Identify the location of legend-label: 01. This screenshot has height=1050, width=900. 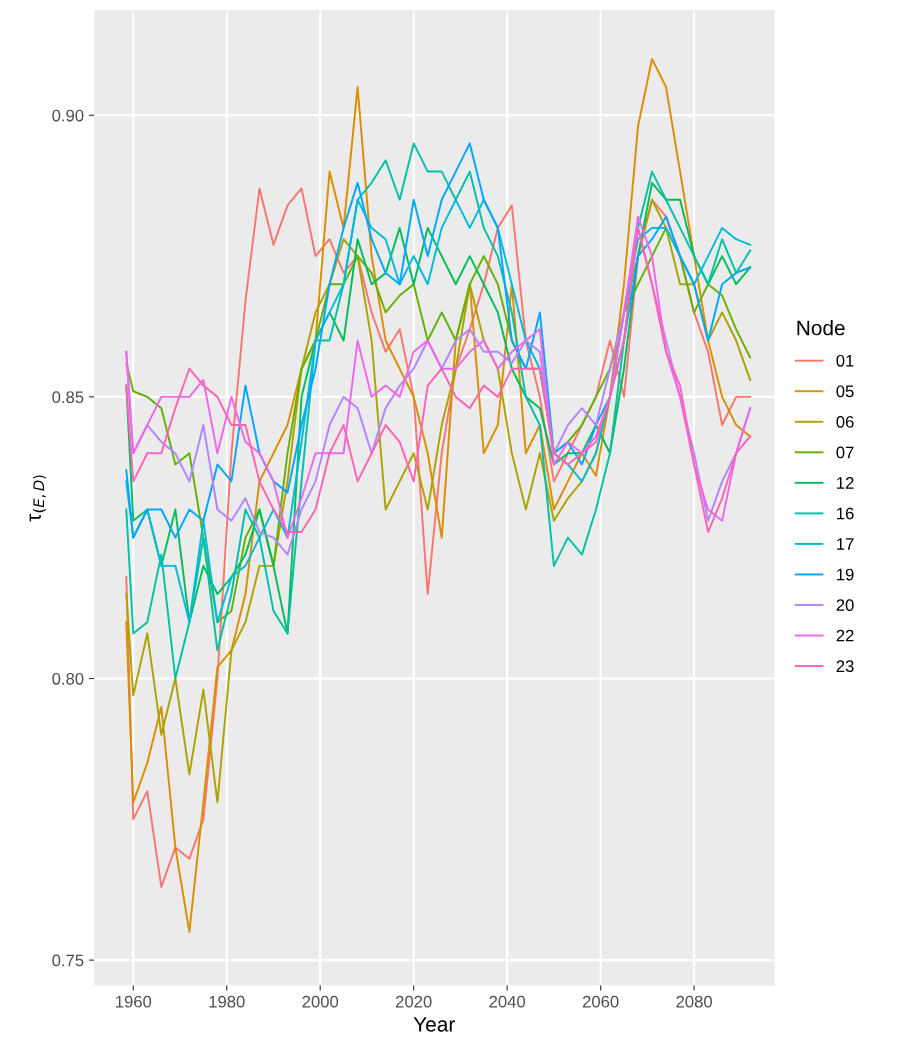
(845, 360).